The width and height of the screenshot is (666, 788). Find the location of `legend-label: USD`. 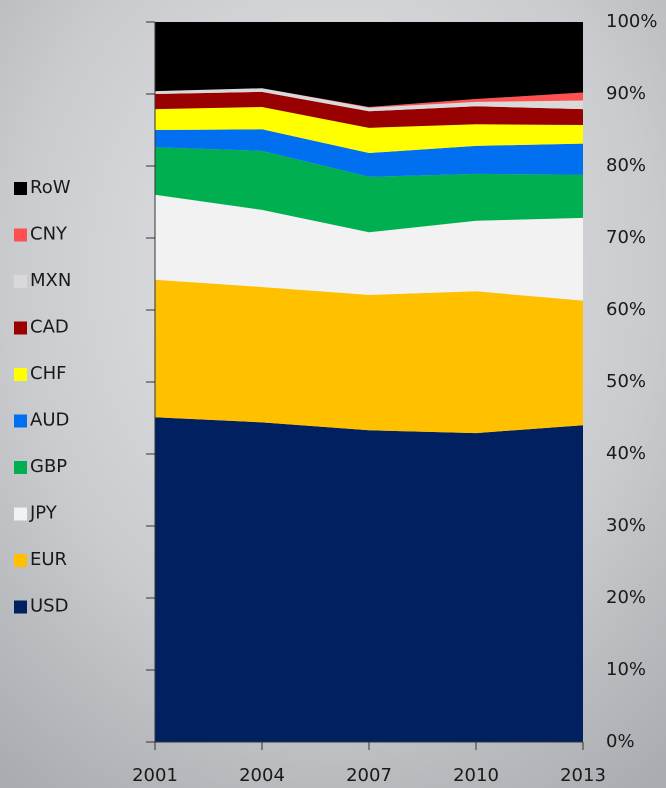

legend-label: USD is located at coordinates (49, 606).